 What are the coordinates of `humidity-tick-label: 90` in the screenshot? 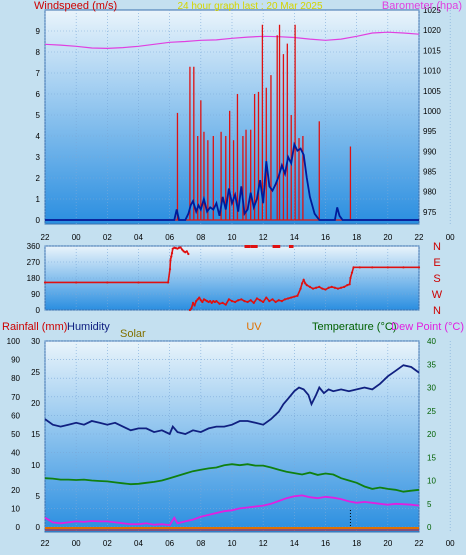 It's located at (15, 360).